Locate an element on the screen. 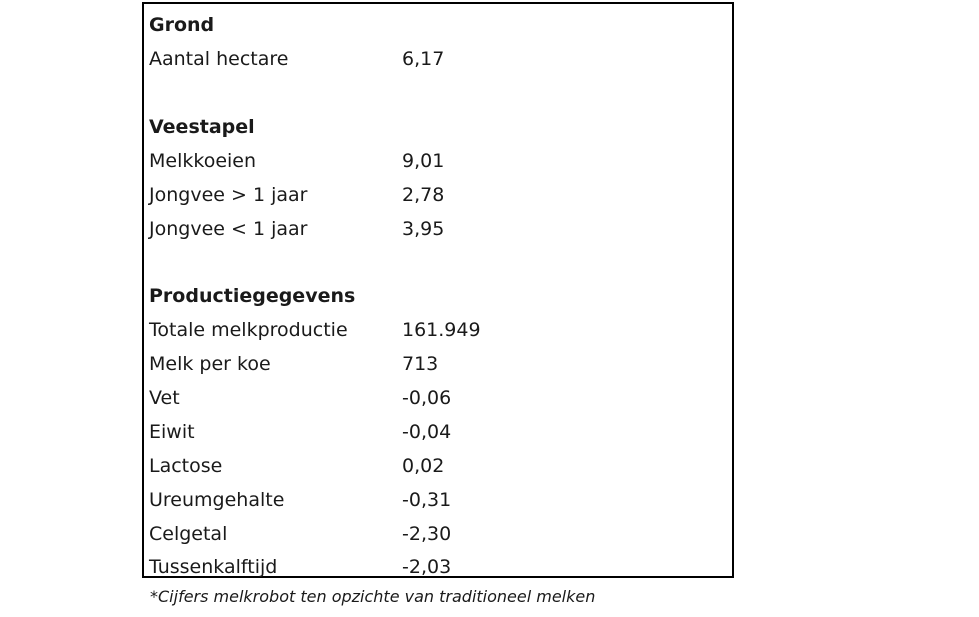 This screenshot has height=617, width=979. row-value: -2,30 is located at coordinates (427, 534).